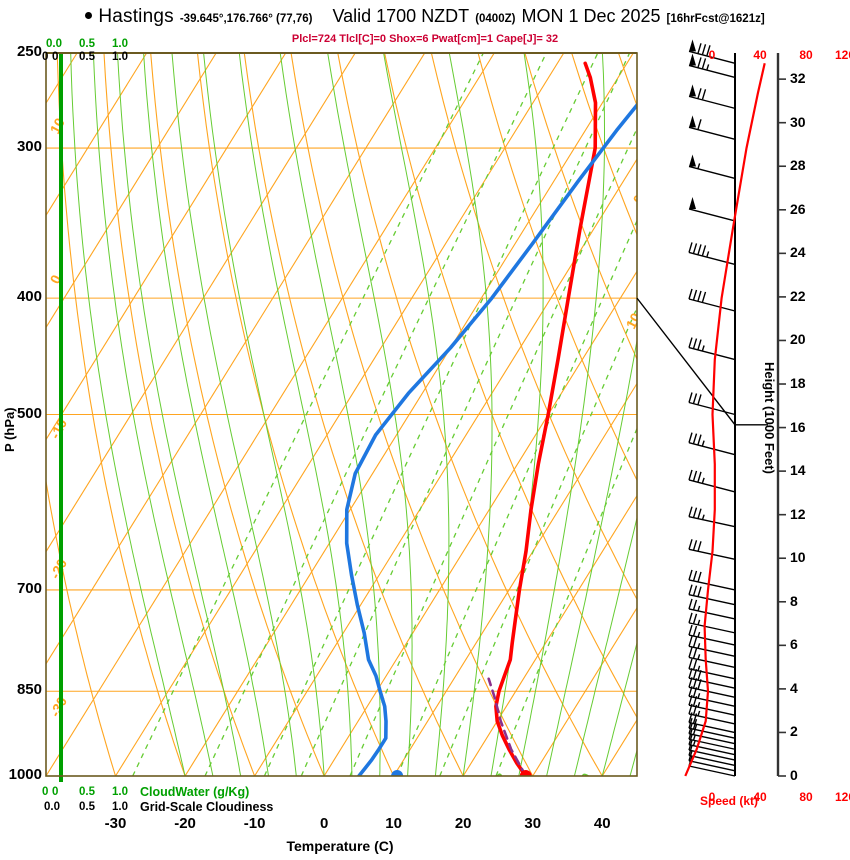 The width and height of the screenshot is (850, 860). What do you see at coordinates (712, 55) in the screenshot?
I see `speed-tick-0-top: 0` at bounding box center [712, 55].